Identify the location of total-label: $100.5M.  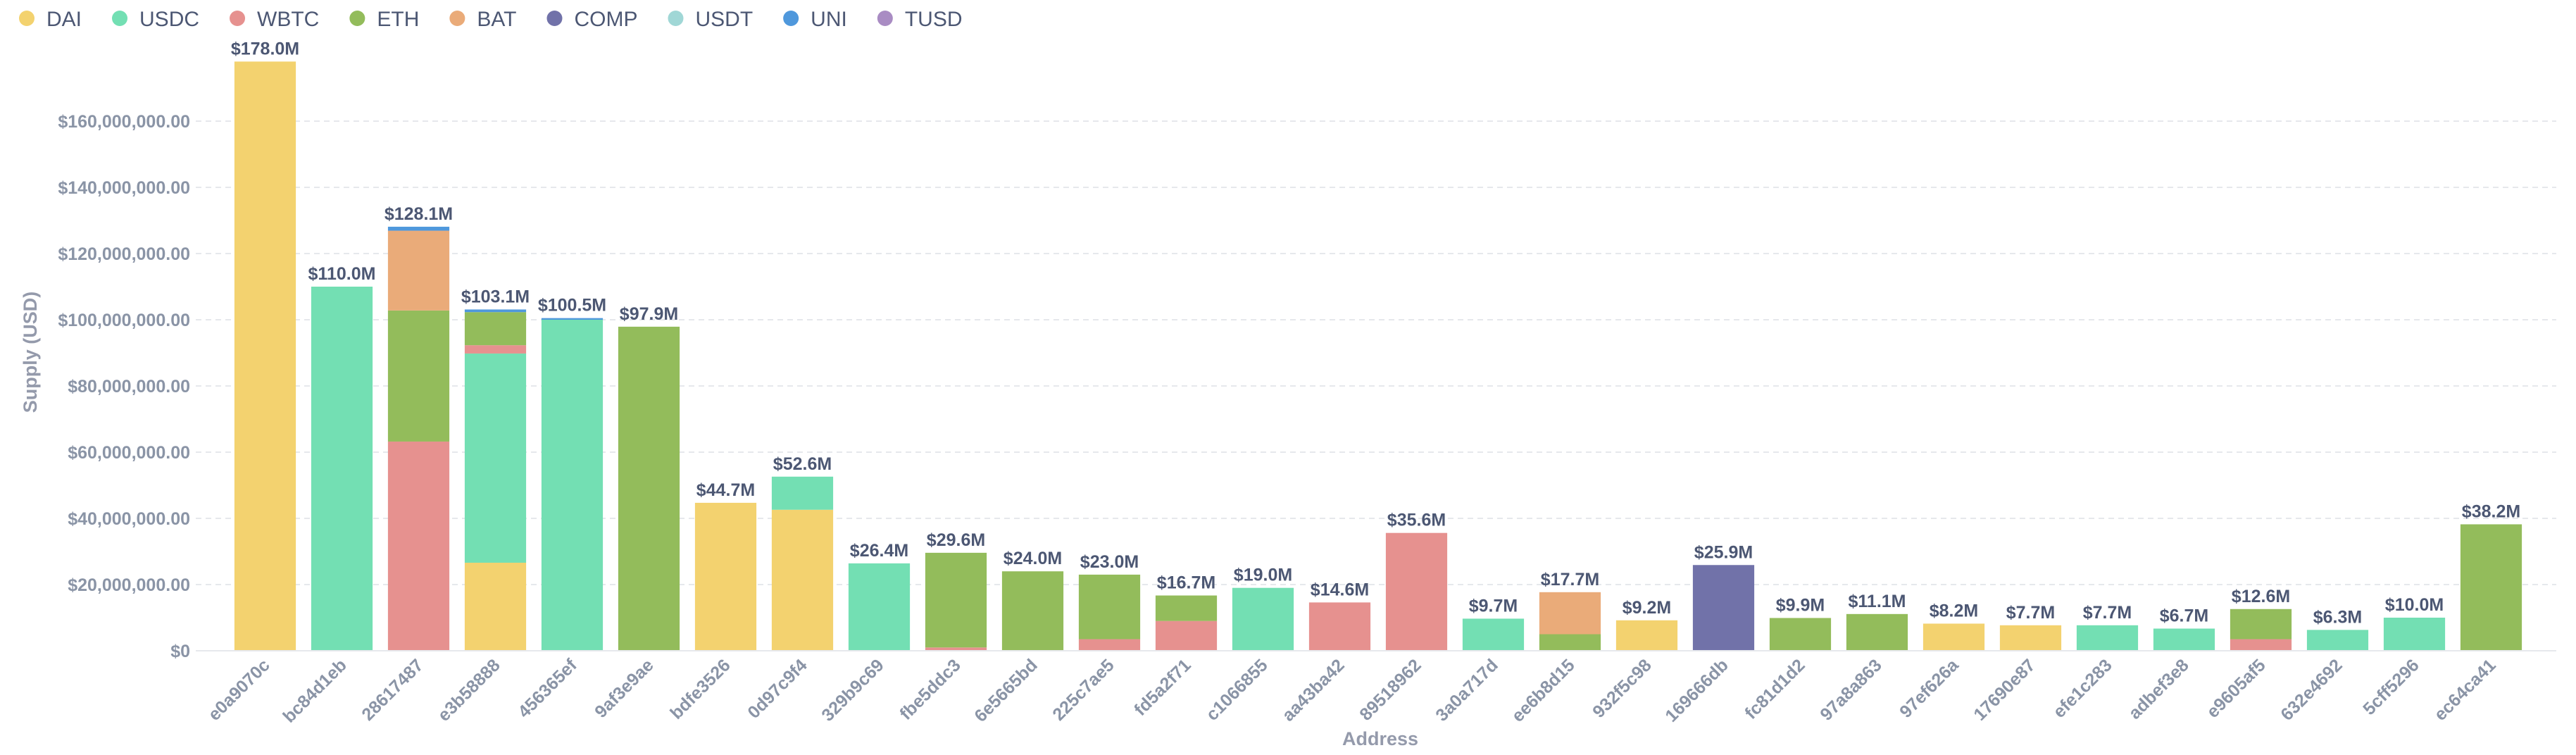
(572, 306).